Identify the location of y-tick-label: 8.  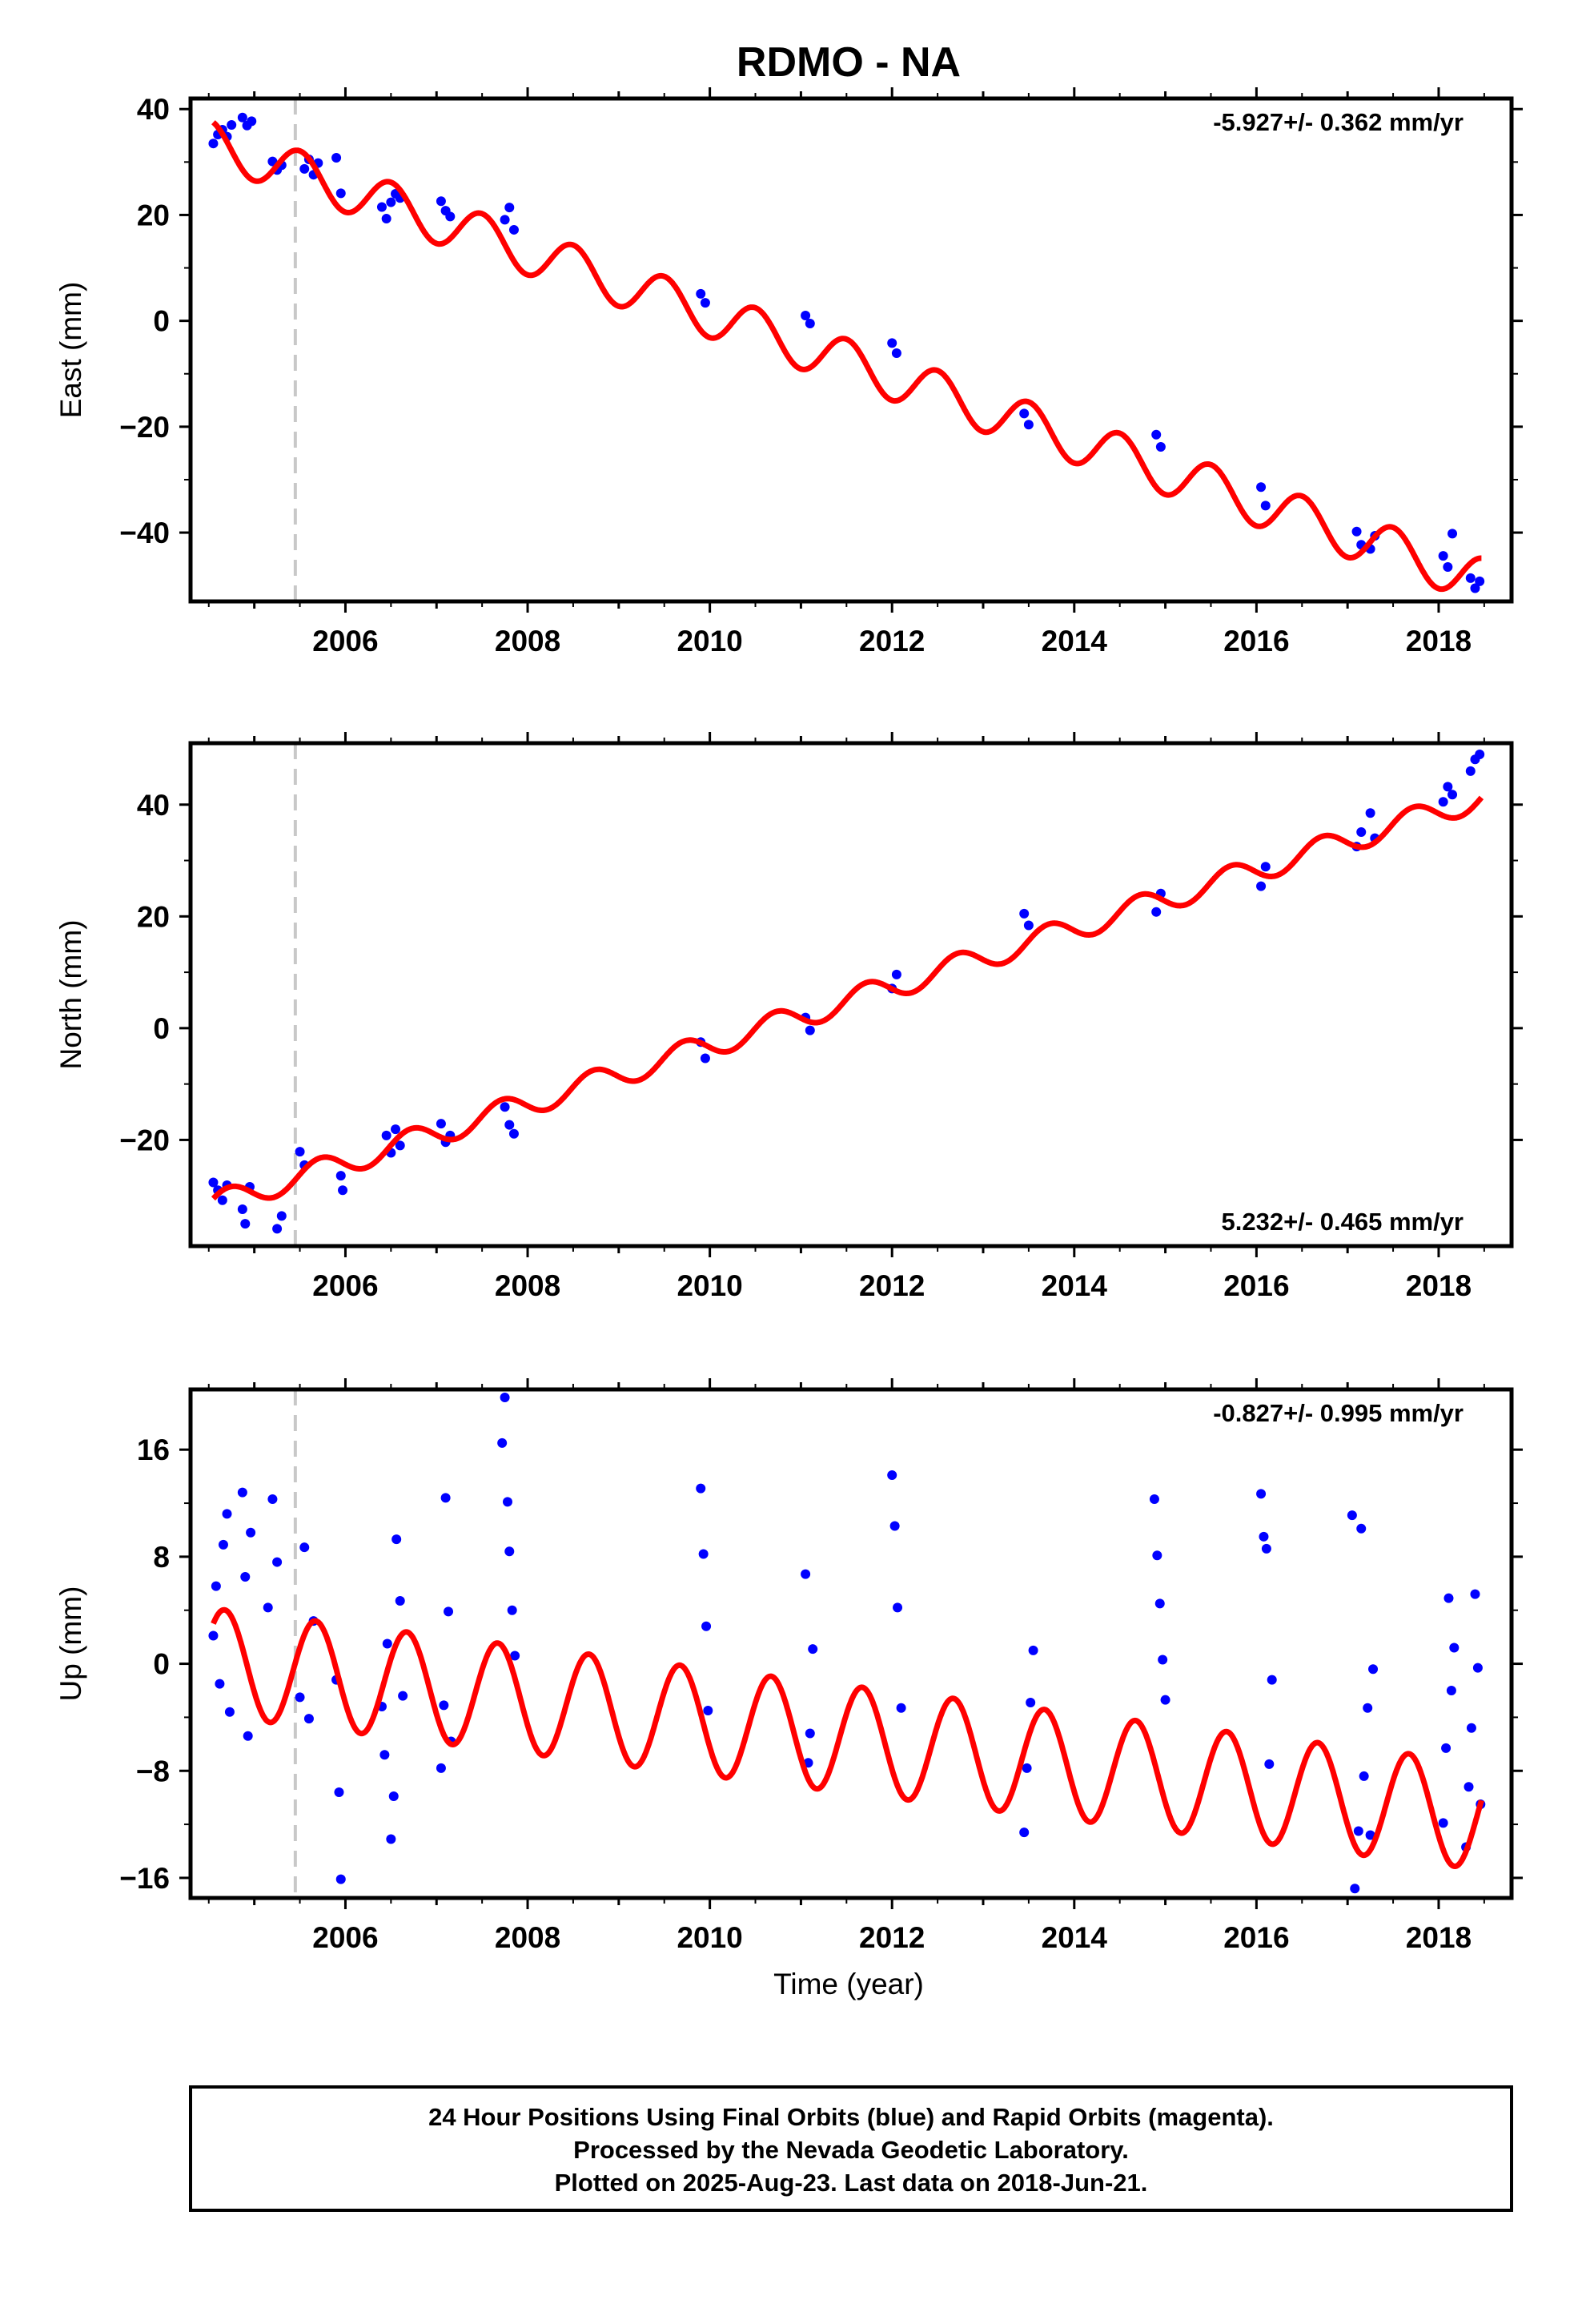
(161, 1557).